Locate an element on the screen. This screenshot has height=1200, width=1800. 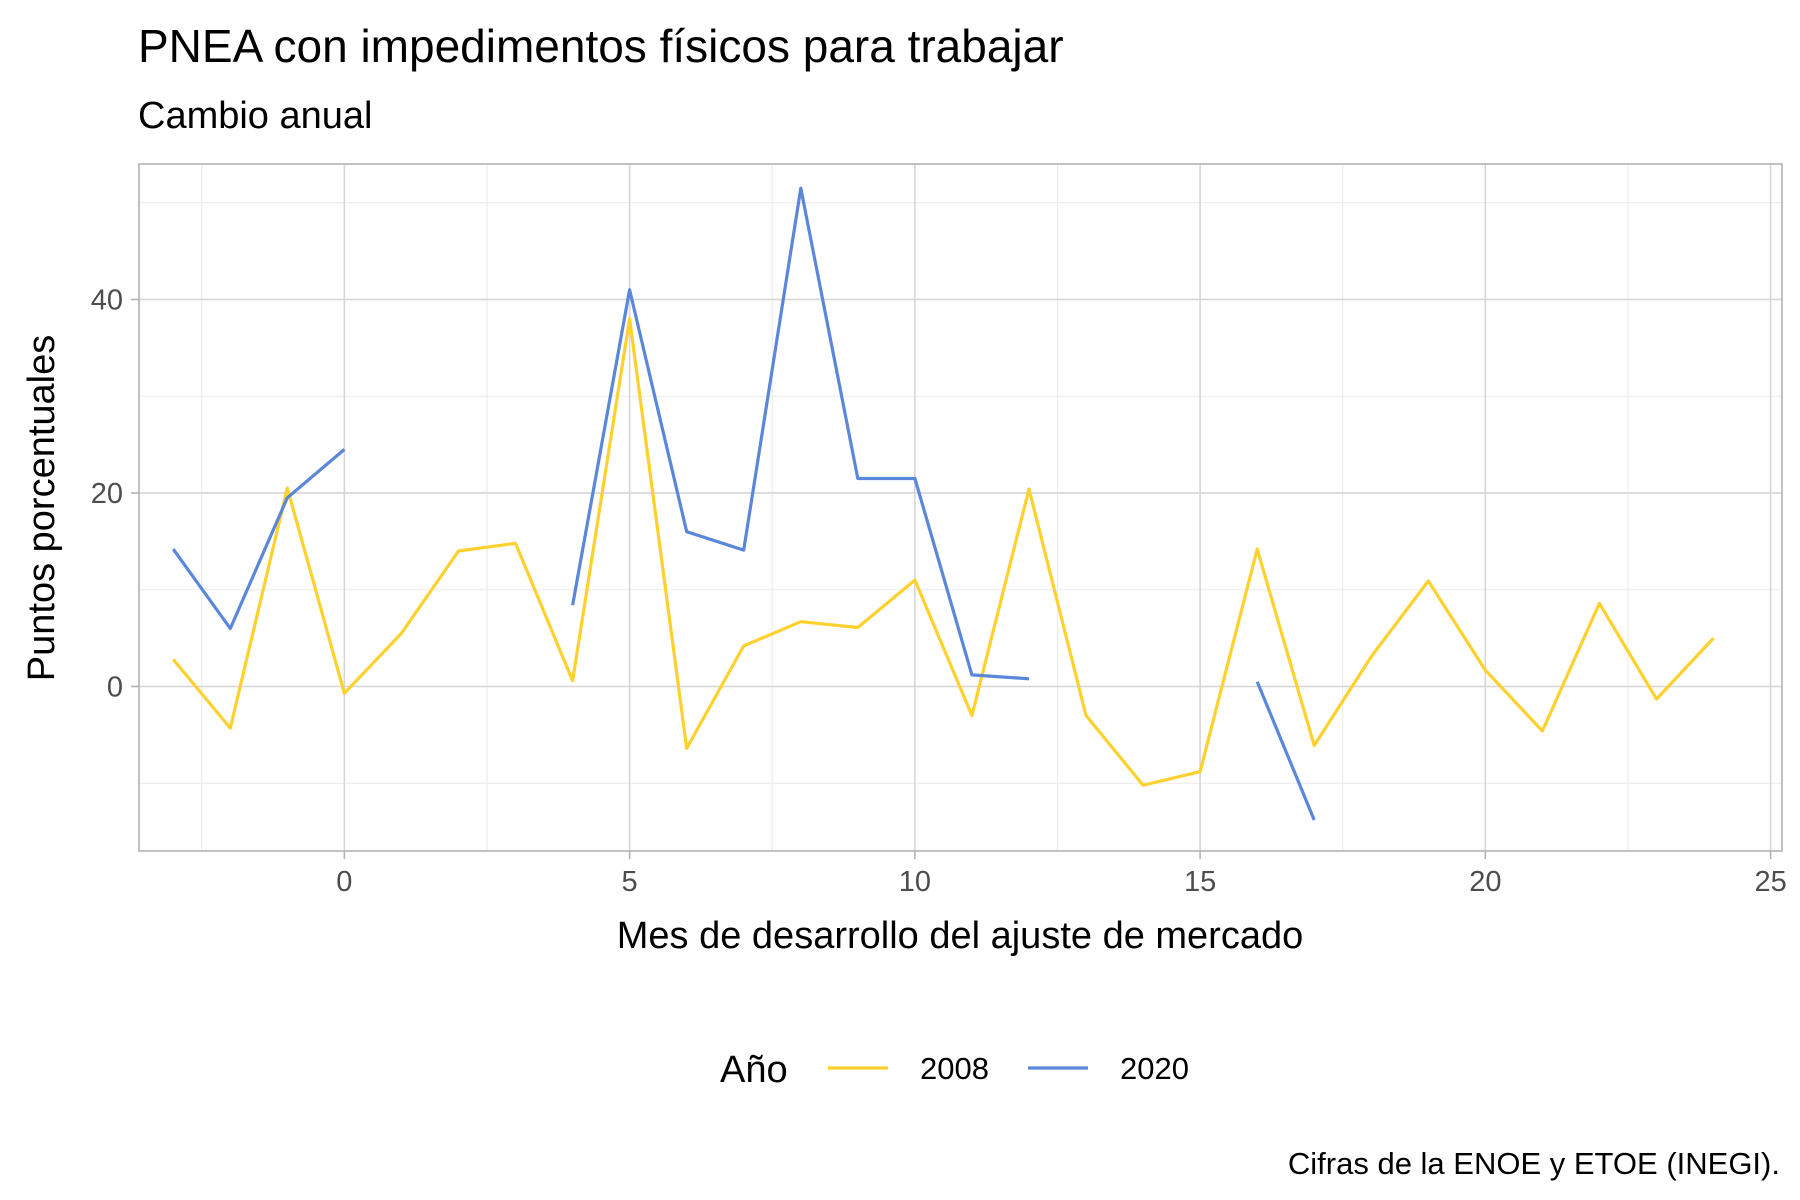
x-tick-label: 0 is located at coordinates (344, 882).